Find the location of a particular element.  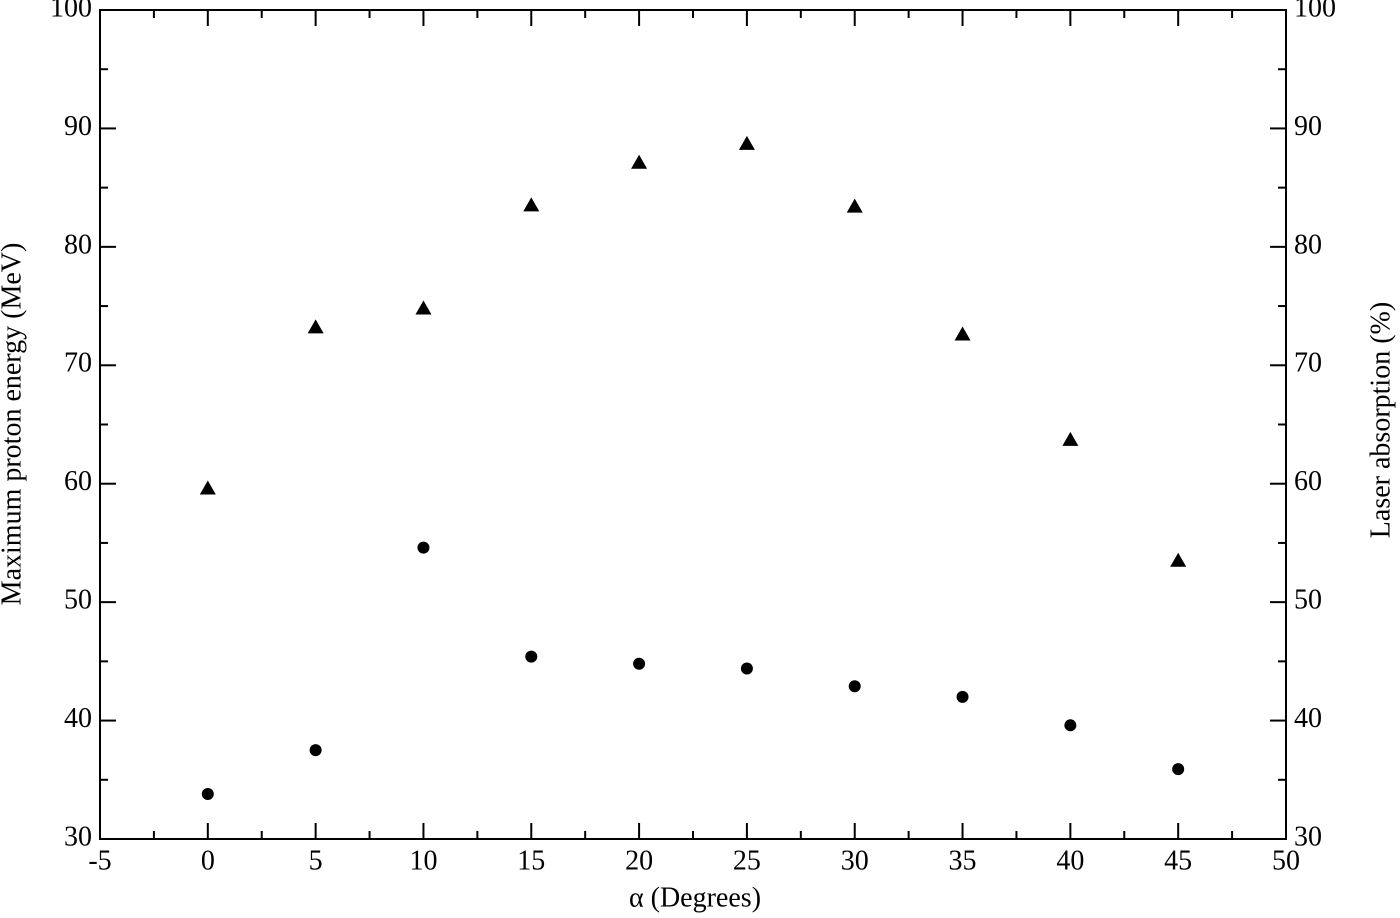

y-tick-label: 40 is located at coordinates (78, 718).